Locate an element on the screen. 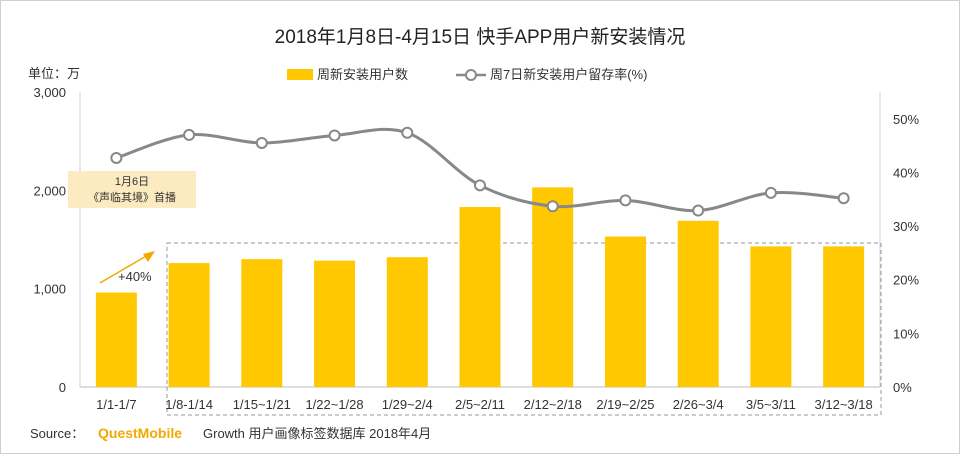 The width and height of the screenshot is (960, 459). source-prefix: Source： is located at coordinates (57, 433).